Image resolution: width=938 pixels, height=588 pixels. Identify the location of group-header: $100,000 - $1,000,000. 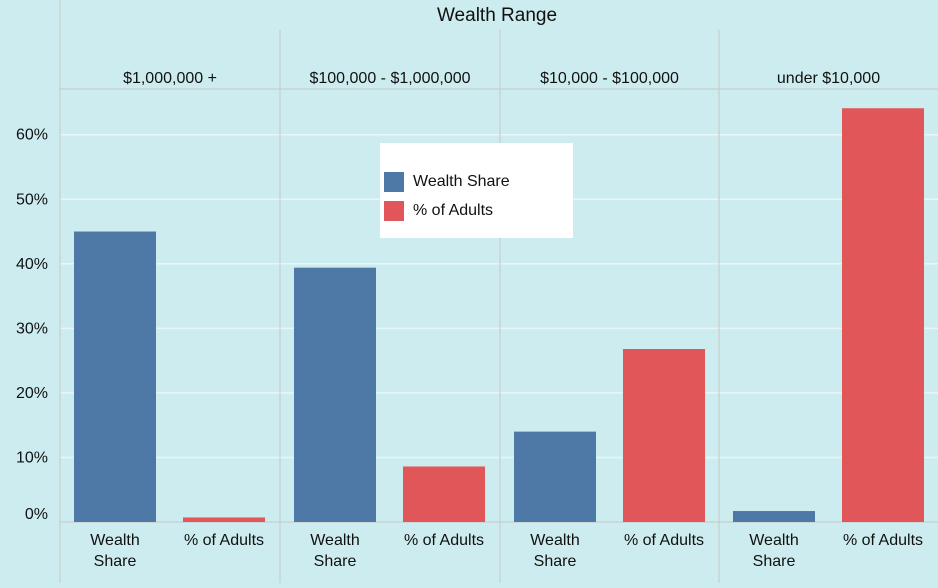
(389, 78).